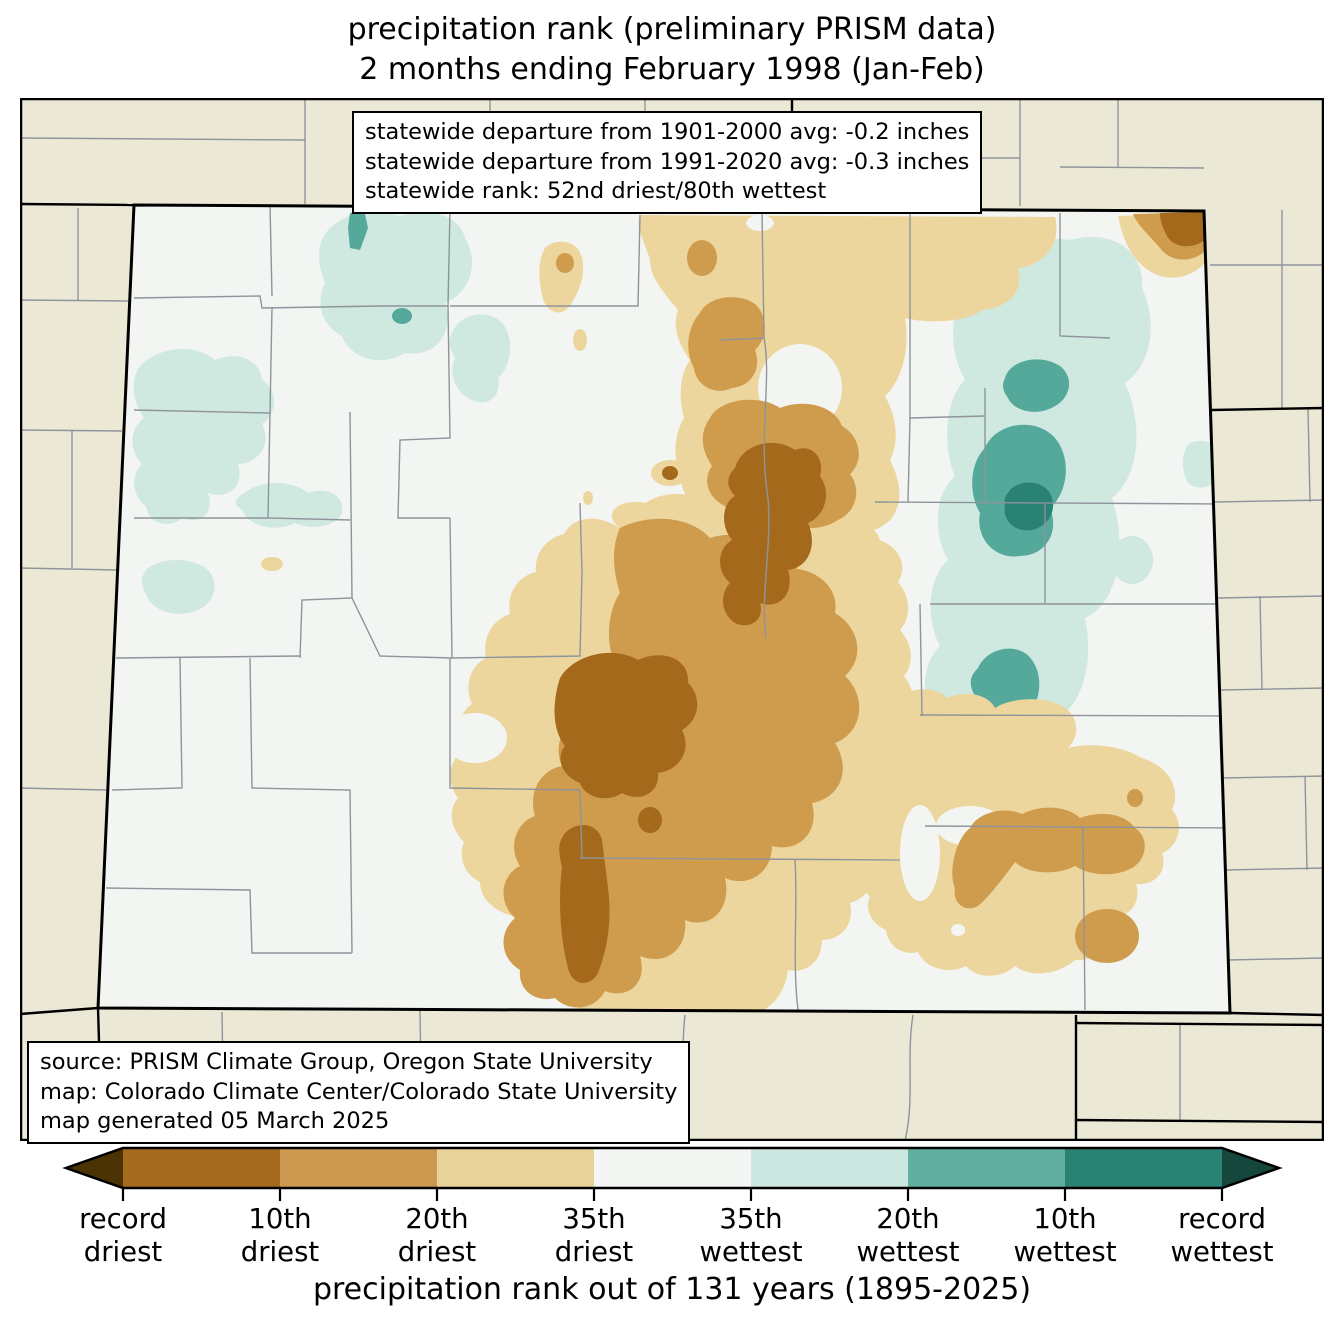 The image size is (1344, 1332). Describe the element at coordinates (123, 1235) in the screenshot. I see `cb-label-record-driest: record driest` at that location.